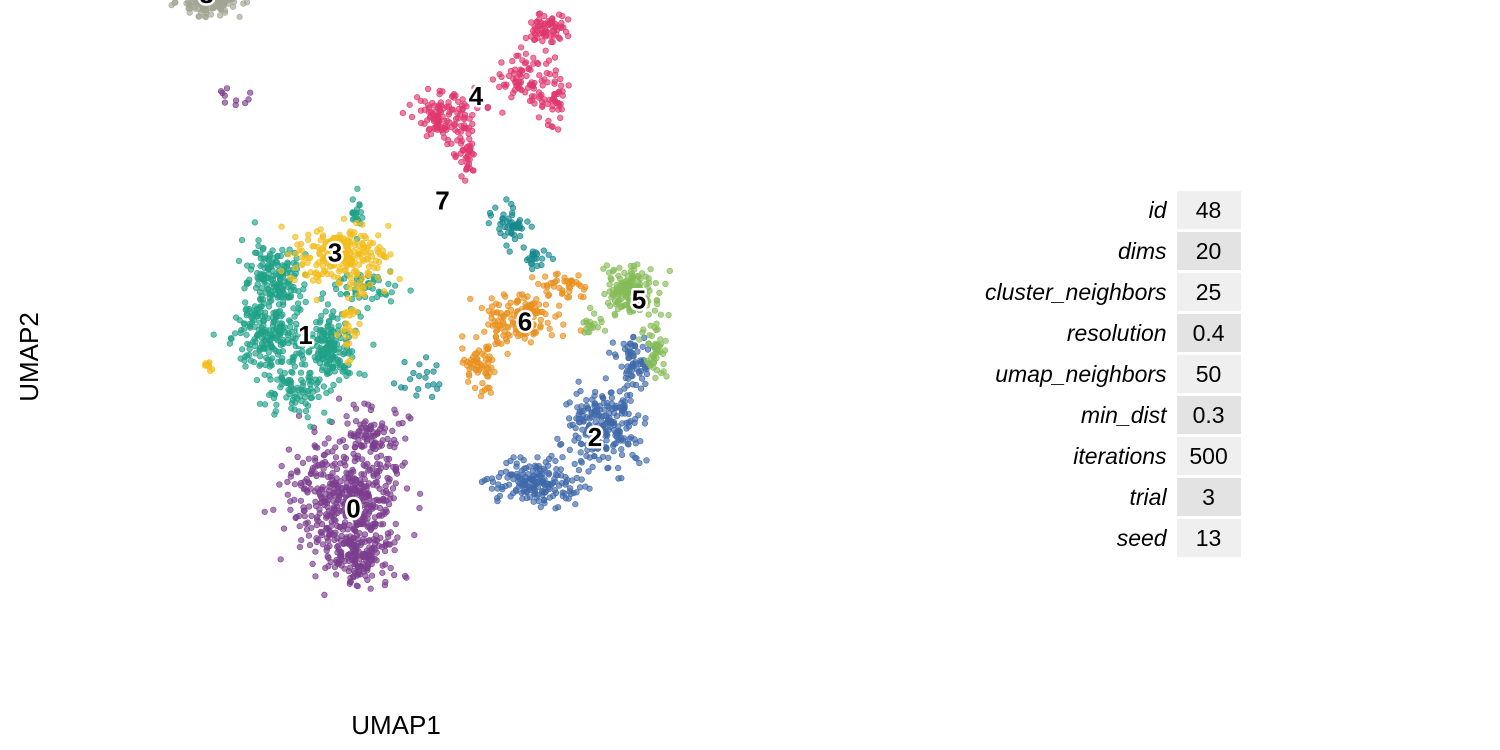 The image size is (1500, 750). Describe the element at coordinates (626, 321) in the screenshot. I see `cluster-5-points` at that location.